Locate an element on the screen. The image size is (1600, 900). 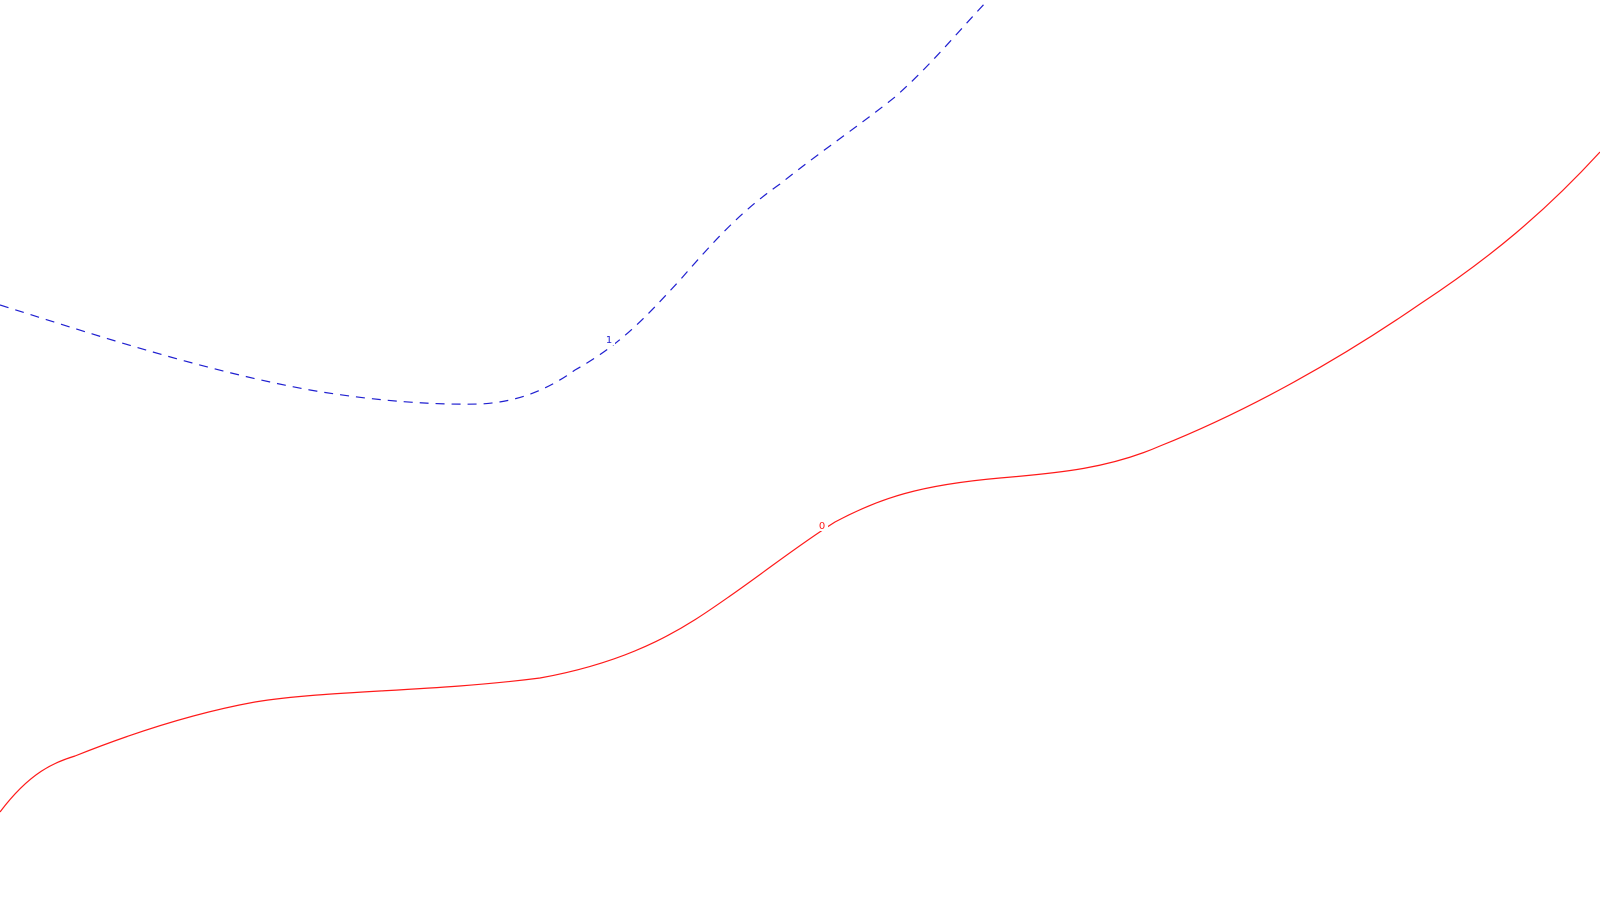
contour-label-0-background is located at coordinates (822, 524).